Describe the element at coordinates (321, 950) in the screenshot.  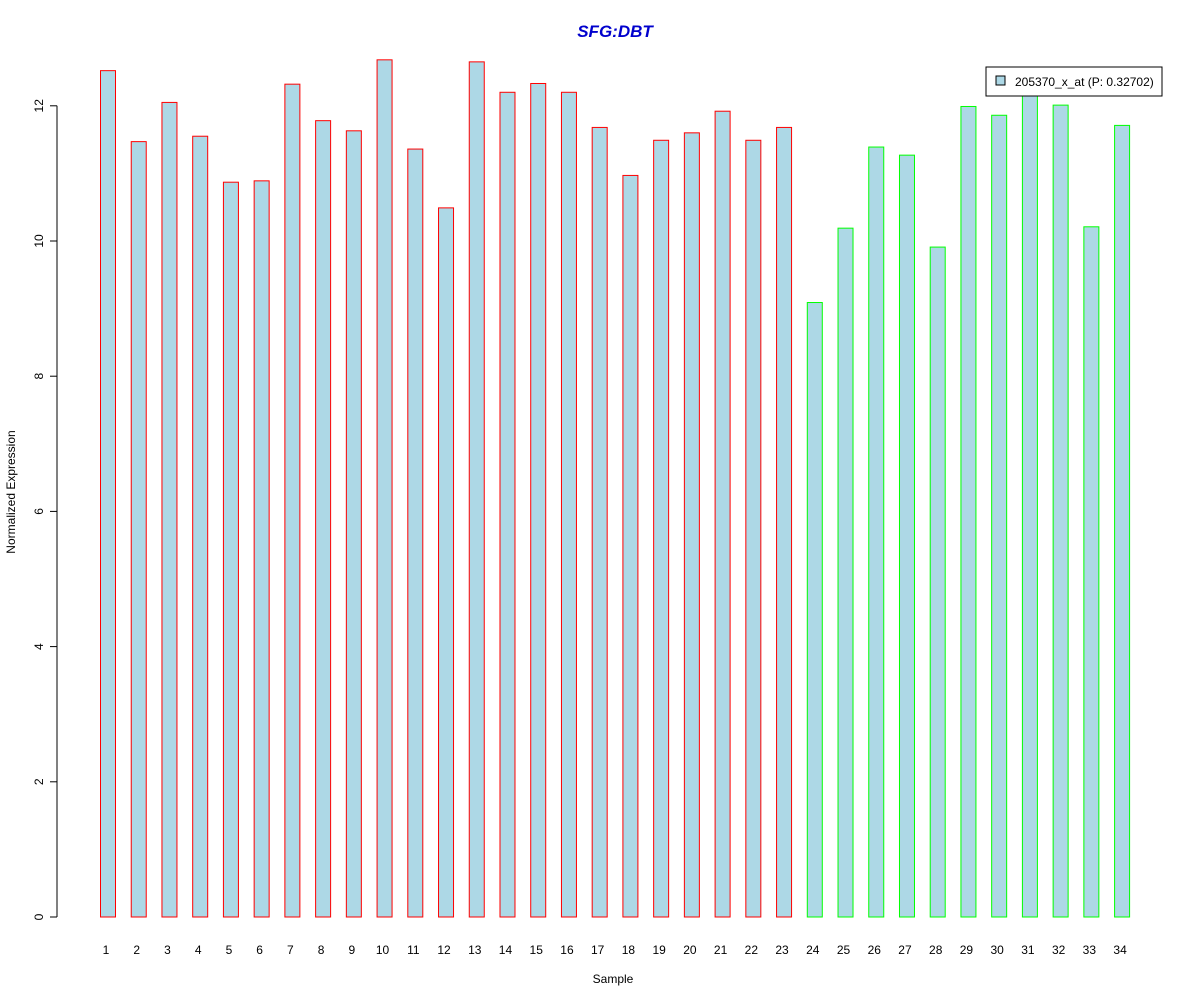
I see `x-tick-label: 8` at that location.